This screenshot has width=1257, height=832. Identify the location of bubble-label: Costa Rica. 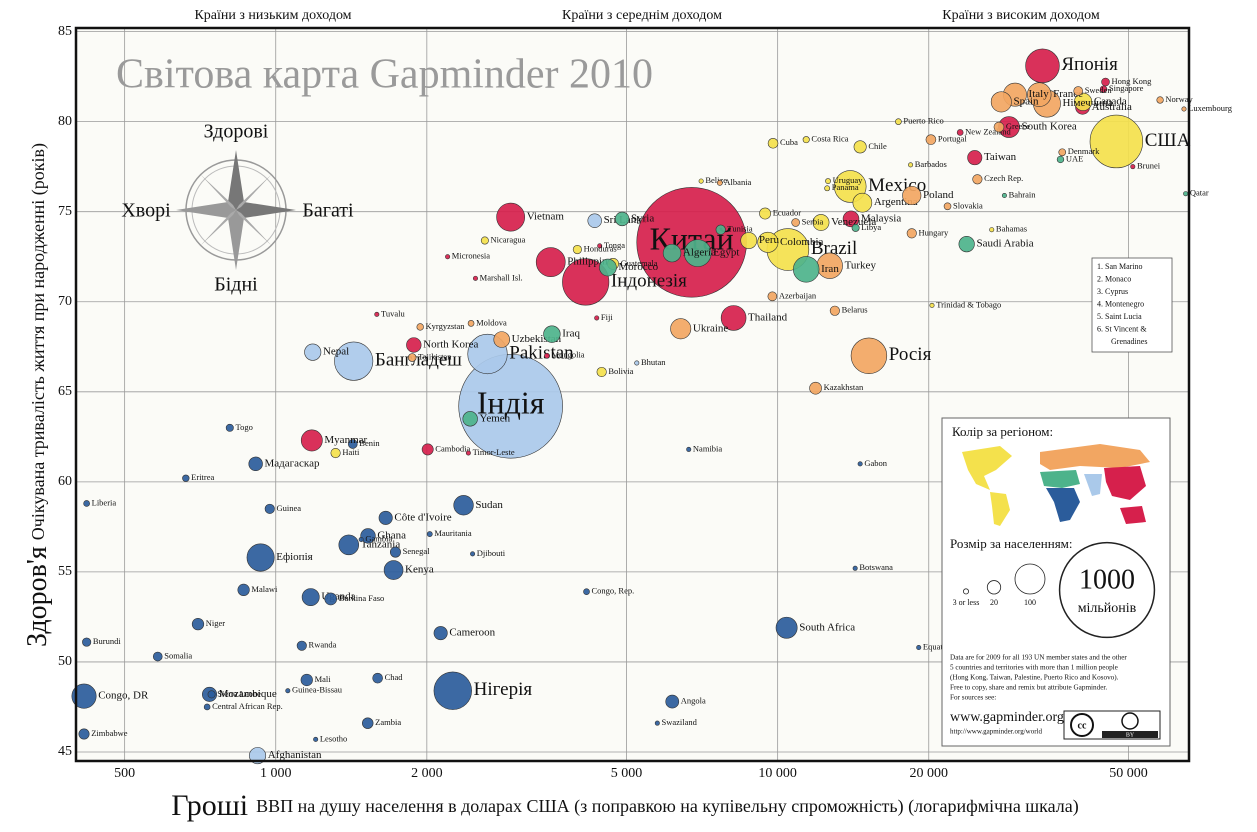
(829, 139).